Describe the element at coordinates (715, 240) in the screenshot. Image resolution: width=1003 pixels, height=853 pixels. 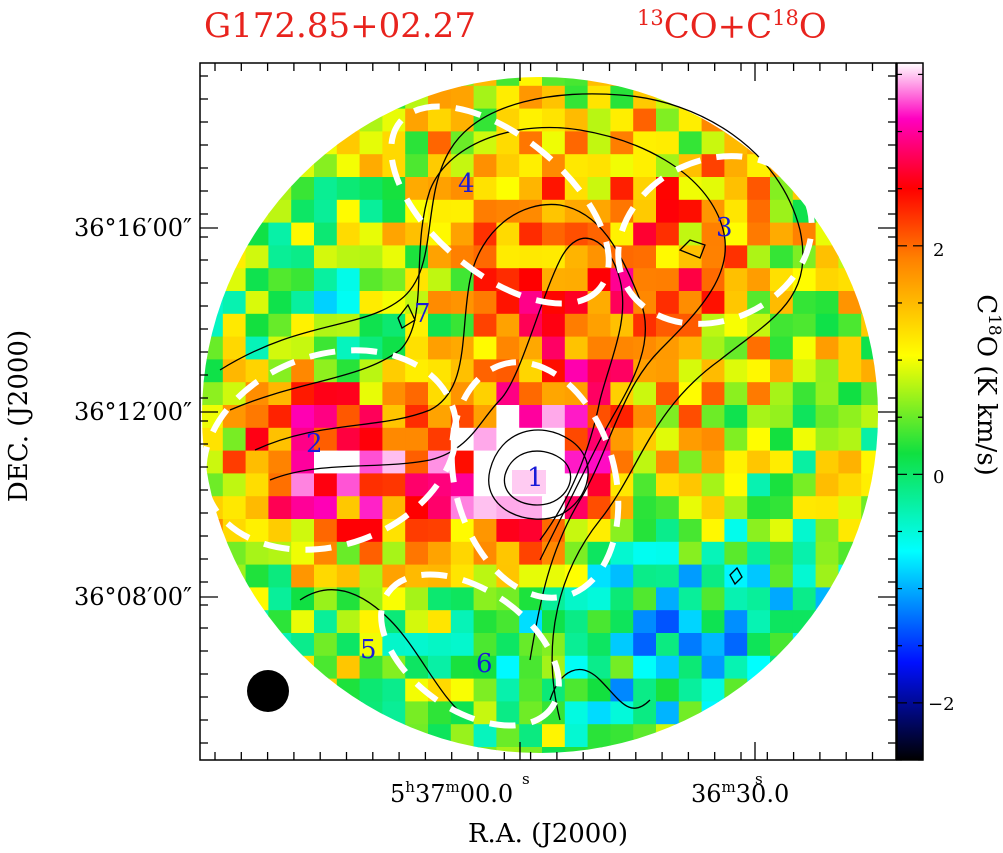
I see `outline-ellipse-northeast` at that location.